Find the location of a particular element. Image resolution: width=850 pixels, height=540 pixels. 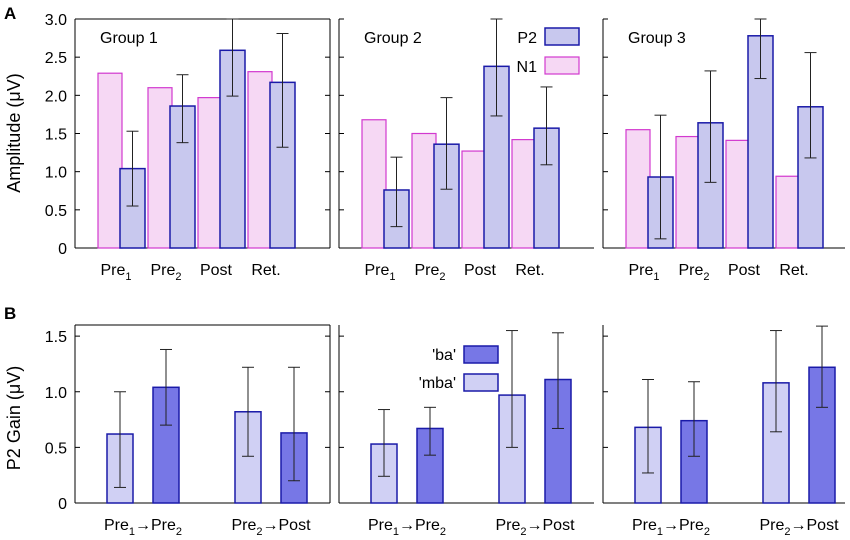

panel-a-group-3-category-label: Pre1 is located at coordinates (643, 272).